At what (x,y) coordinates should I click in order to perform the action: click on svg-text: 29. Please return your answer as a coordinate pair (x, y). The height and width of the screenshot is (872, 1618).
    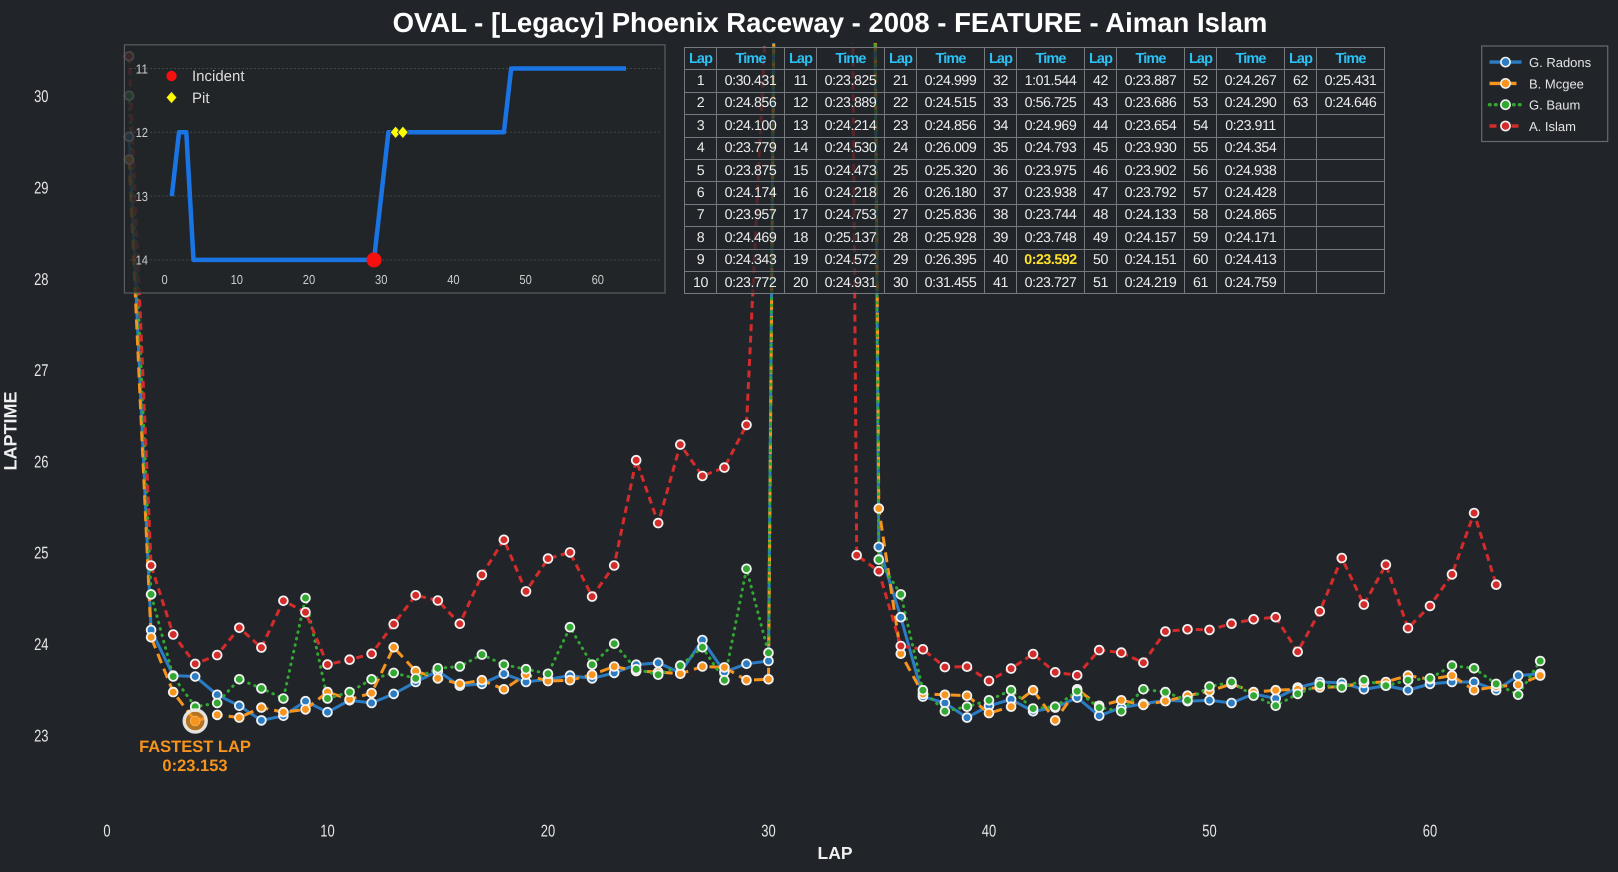
    Looking at the image, I should click on (41, 187).